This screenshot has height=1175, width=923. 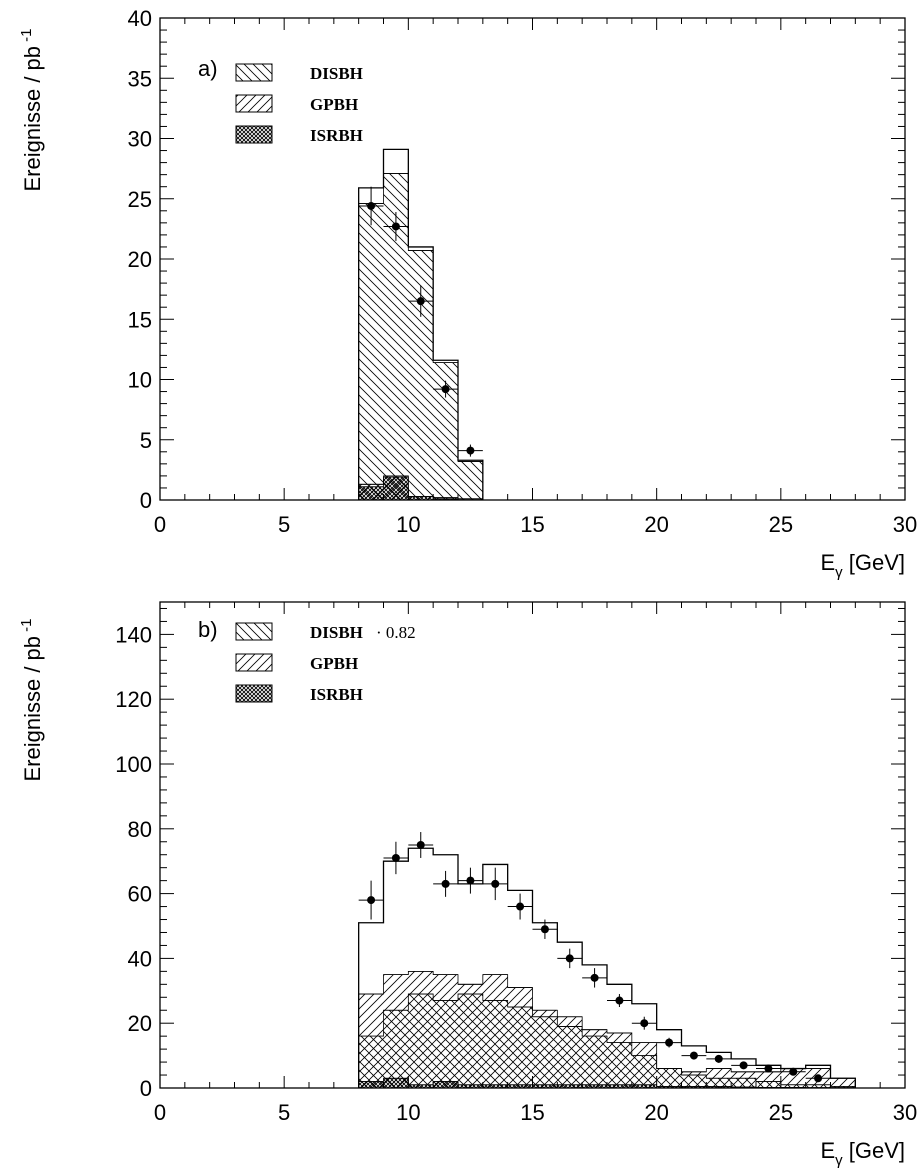 What do you see at coordinates (133, 634) in the screenshot?
I see `y-tick-label: 140` at bounding box center [133, 634].